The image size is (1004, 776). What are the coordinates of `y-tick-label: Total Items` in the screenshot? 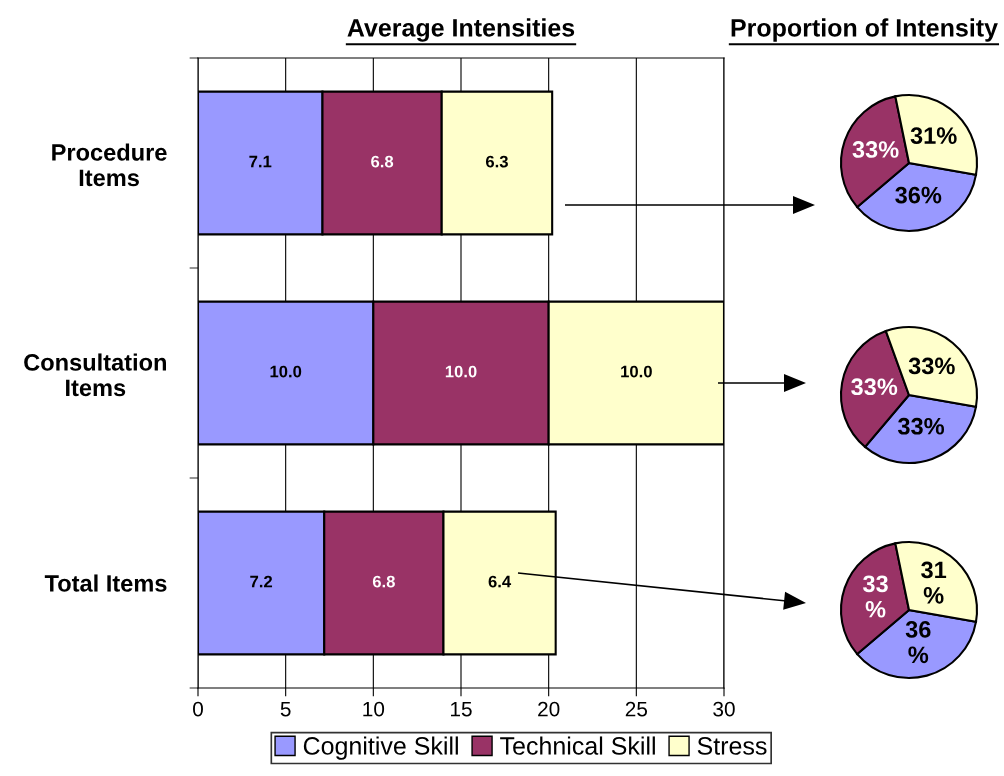 It's located at (105, 583).